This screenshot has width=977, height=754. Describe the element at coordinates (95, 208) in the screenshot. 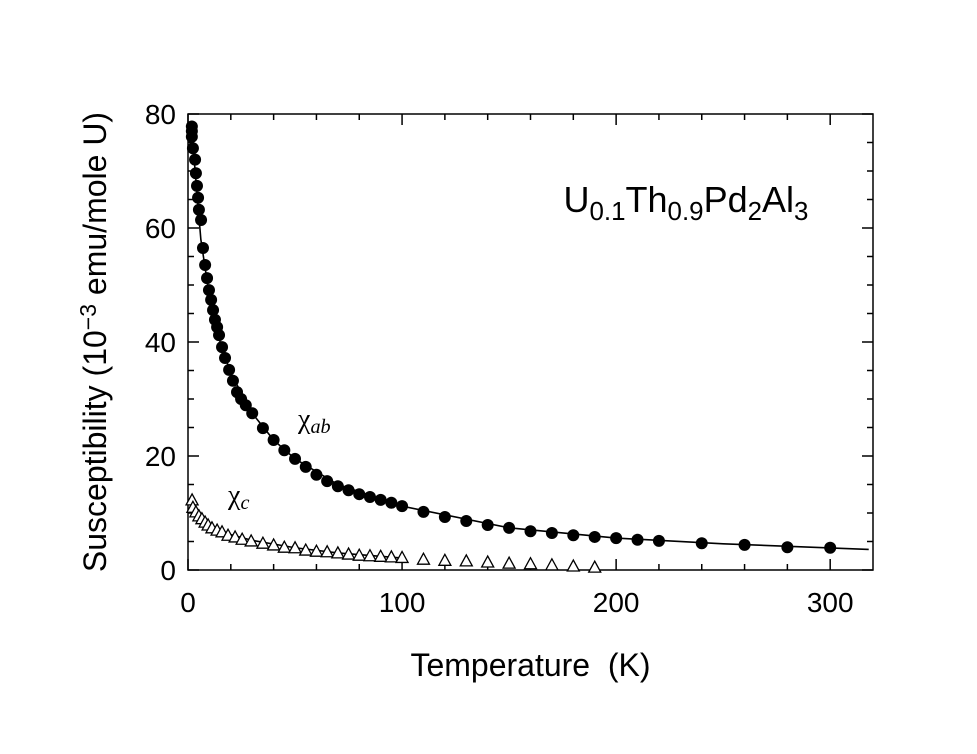

I see `text-part: emu/mole U)` at that location.